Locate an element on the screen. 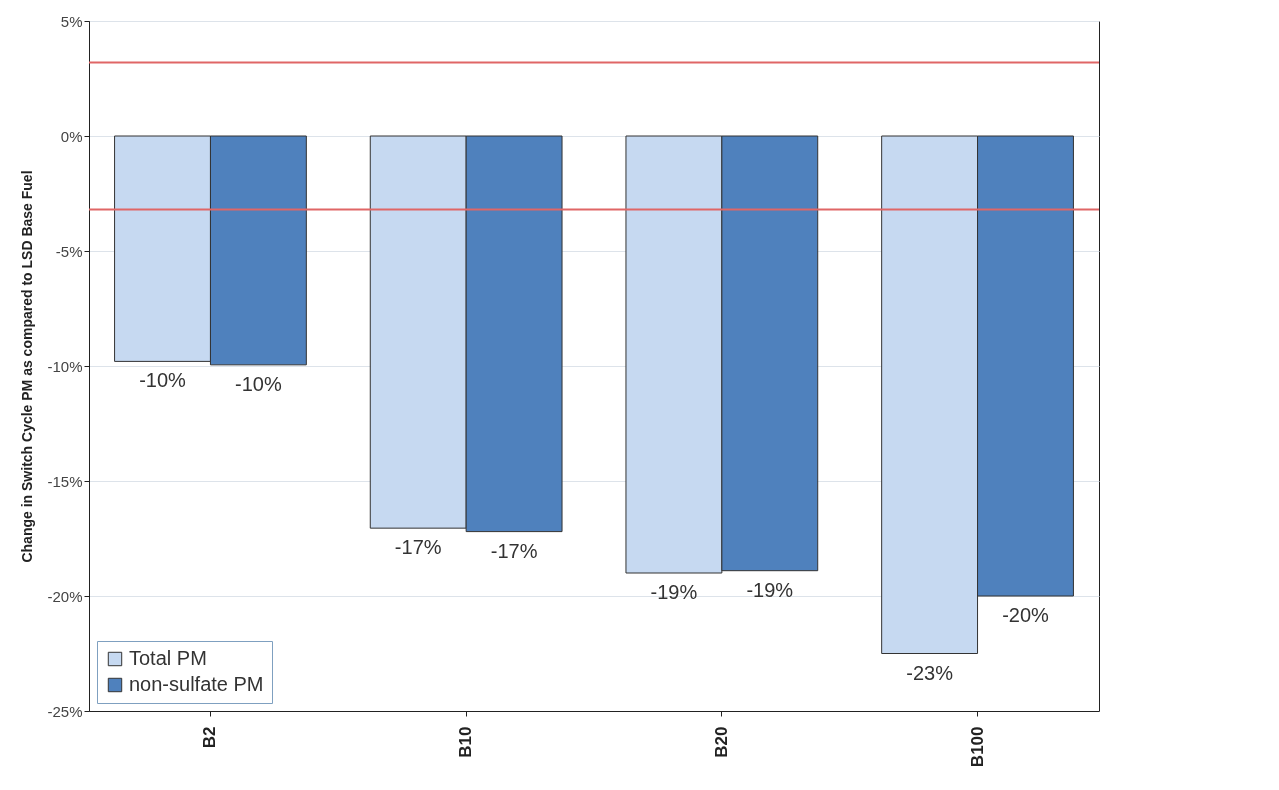  y-tick-label: 5% is located at coordinates (71, 21).